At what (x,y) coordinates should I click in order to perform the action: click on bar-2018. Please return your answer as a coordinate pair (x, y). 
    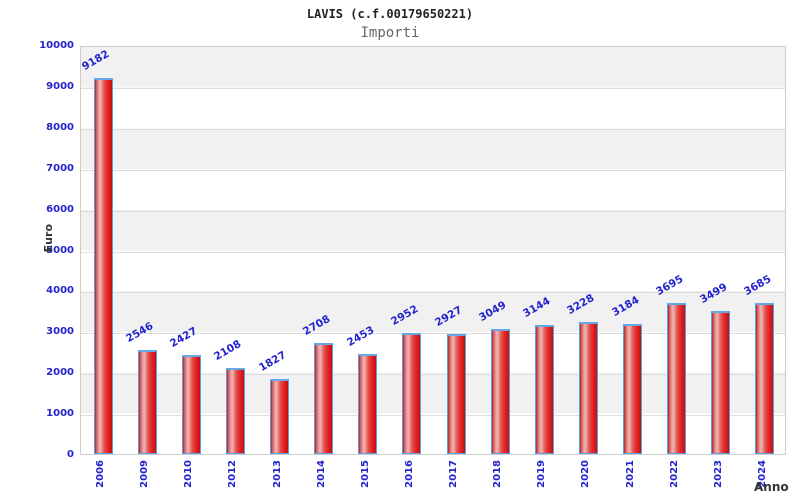
    Looking at the image, I should click on (500, 391).